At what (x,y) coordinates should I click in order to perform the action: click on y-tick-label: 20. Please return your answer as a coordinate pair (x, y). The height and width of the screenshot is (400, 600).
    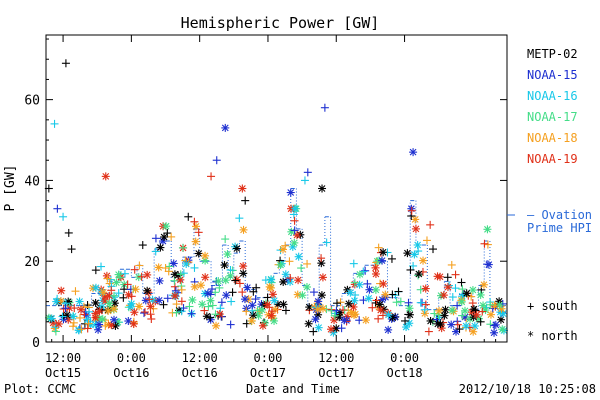
    Looking at the image, I should click on (32, 262).